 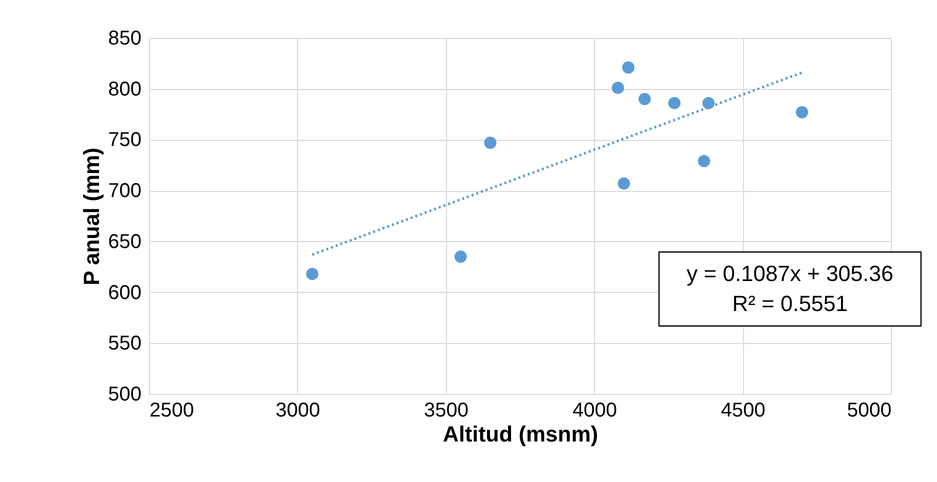 What do you see at coordinates (125, 395) in the screenshot?
I see `y-tick-label: 500` at bounding box center [125, 395].